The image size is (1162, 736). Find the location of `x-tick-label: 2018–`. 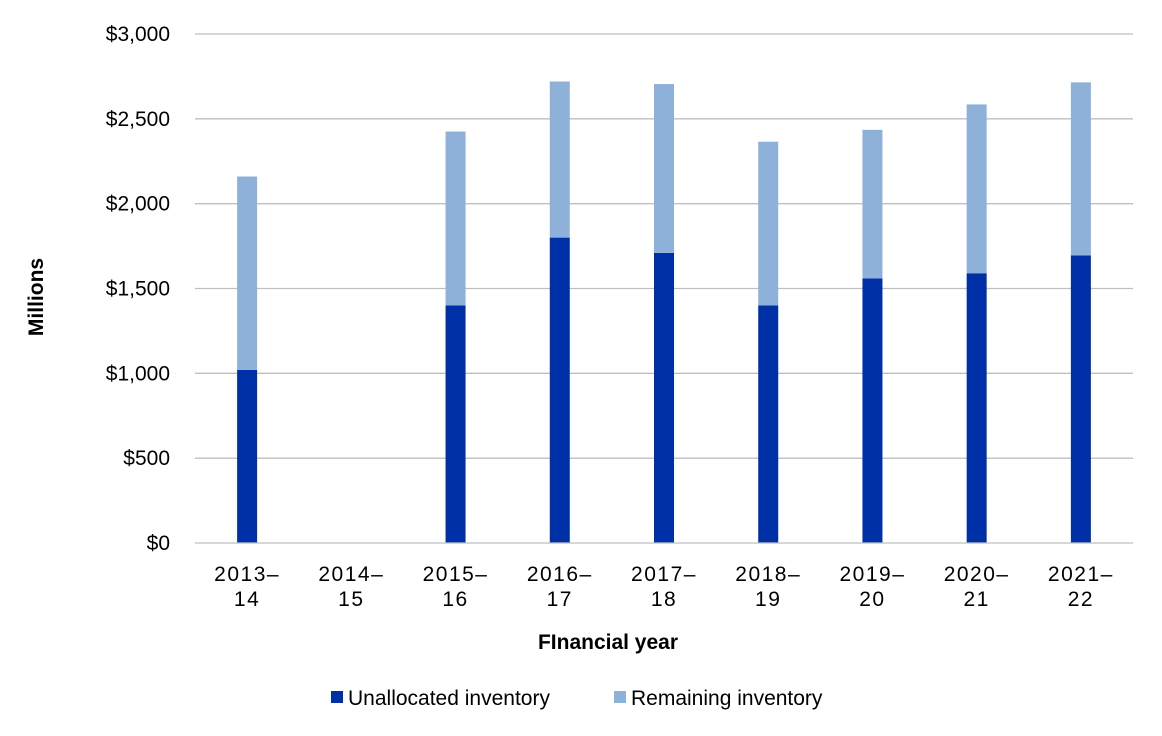

x-tick-label: 2018– is located at coordinates (768, 574).